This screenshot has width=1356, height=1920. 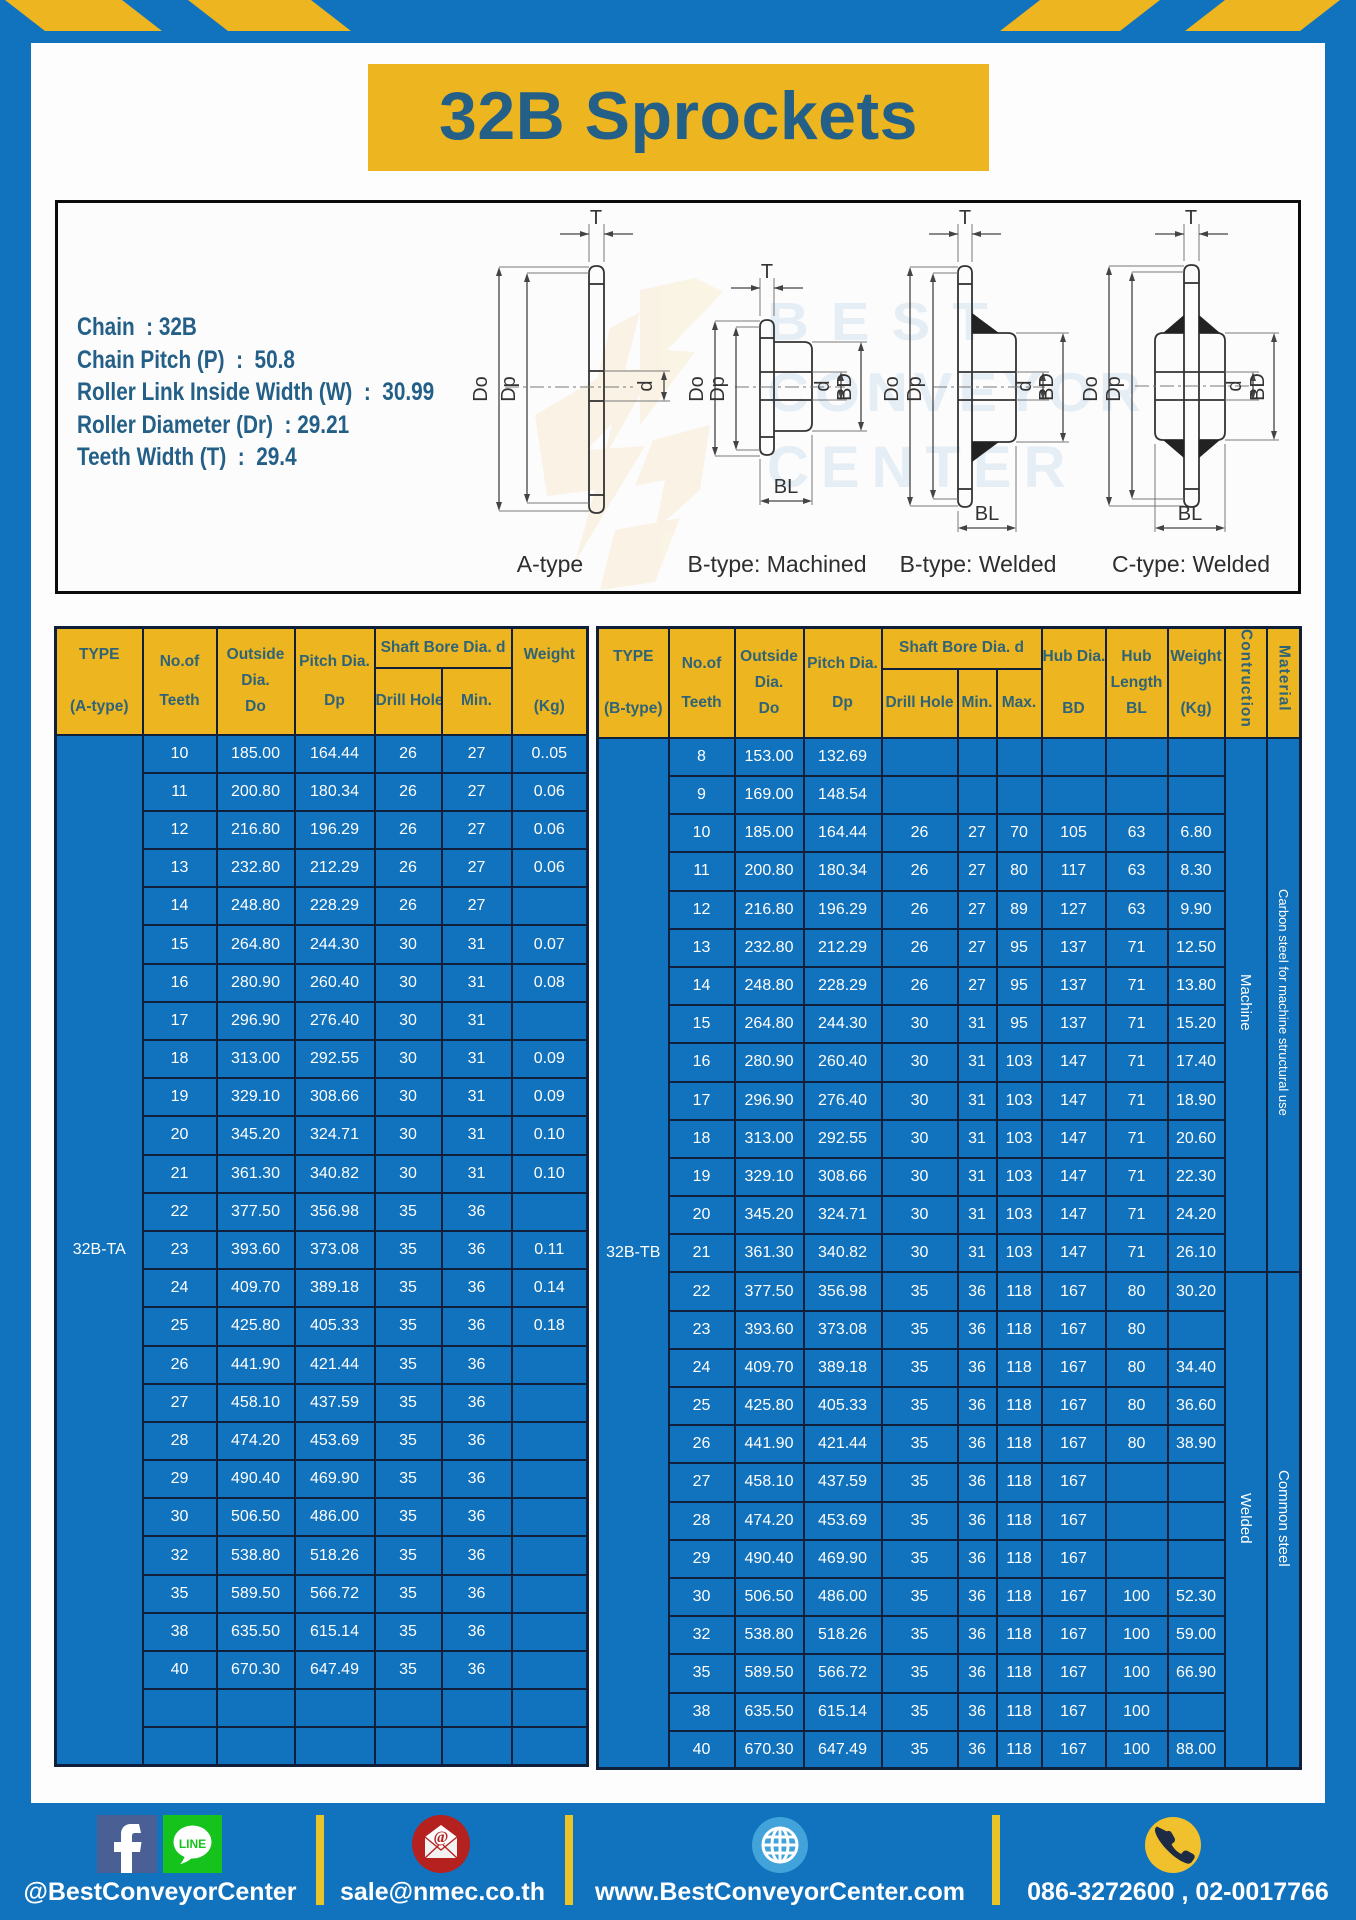 What do you see at coordinates (192, 1844) in the screenshot?
I see `svg-text: LINE` at bounding box center [192, 1844].